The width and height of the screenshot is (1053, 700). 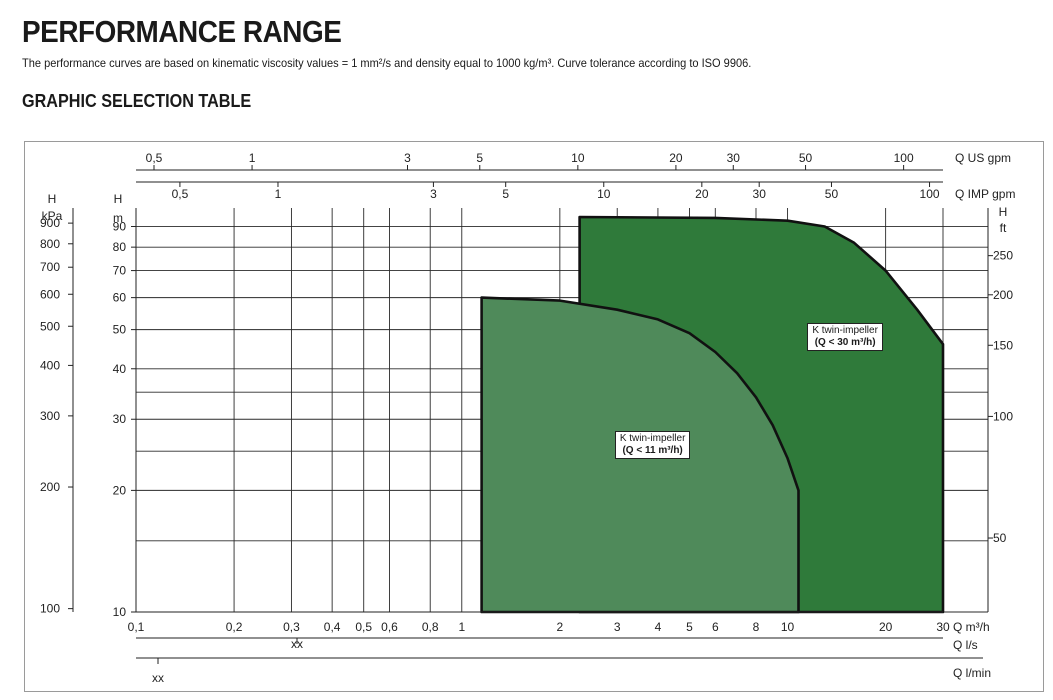 What do you see at coordinates (479, 158) in the screenshot?
I see `tick-label-usgpm: 5` at bounding box center [479, 158].